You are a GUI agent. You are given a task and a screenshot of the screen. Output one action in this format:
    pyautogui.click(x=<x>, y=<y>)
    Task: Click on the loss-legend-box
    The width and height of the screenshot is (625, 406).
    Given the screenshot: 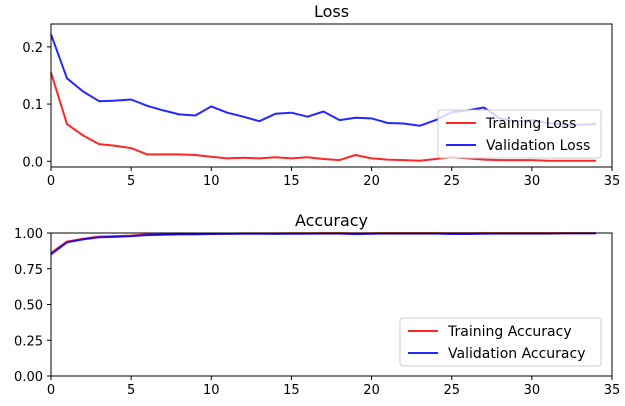 What is the action you would take?
    pyautogui.click(x=519, y=134)
    